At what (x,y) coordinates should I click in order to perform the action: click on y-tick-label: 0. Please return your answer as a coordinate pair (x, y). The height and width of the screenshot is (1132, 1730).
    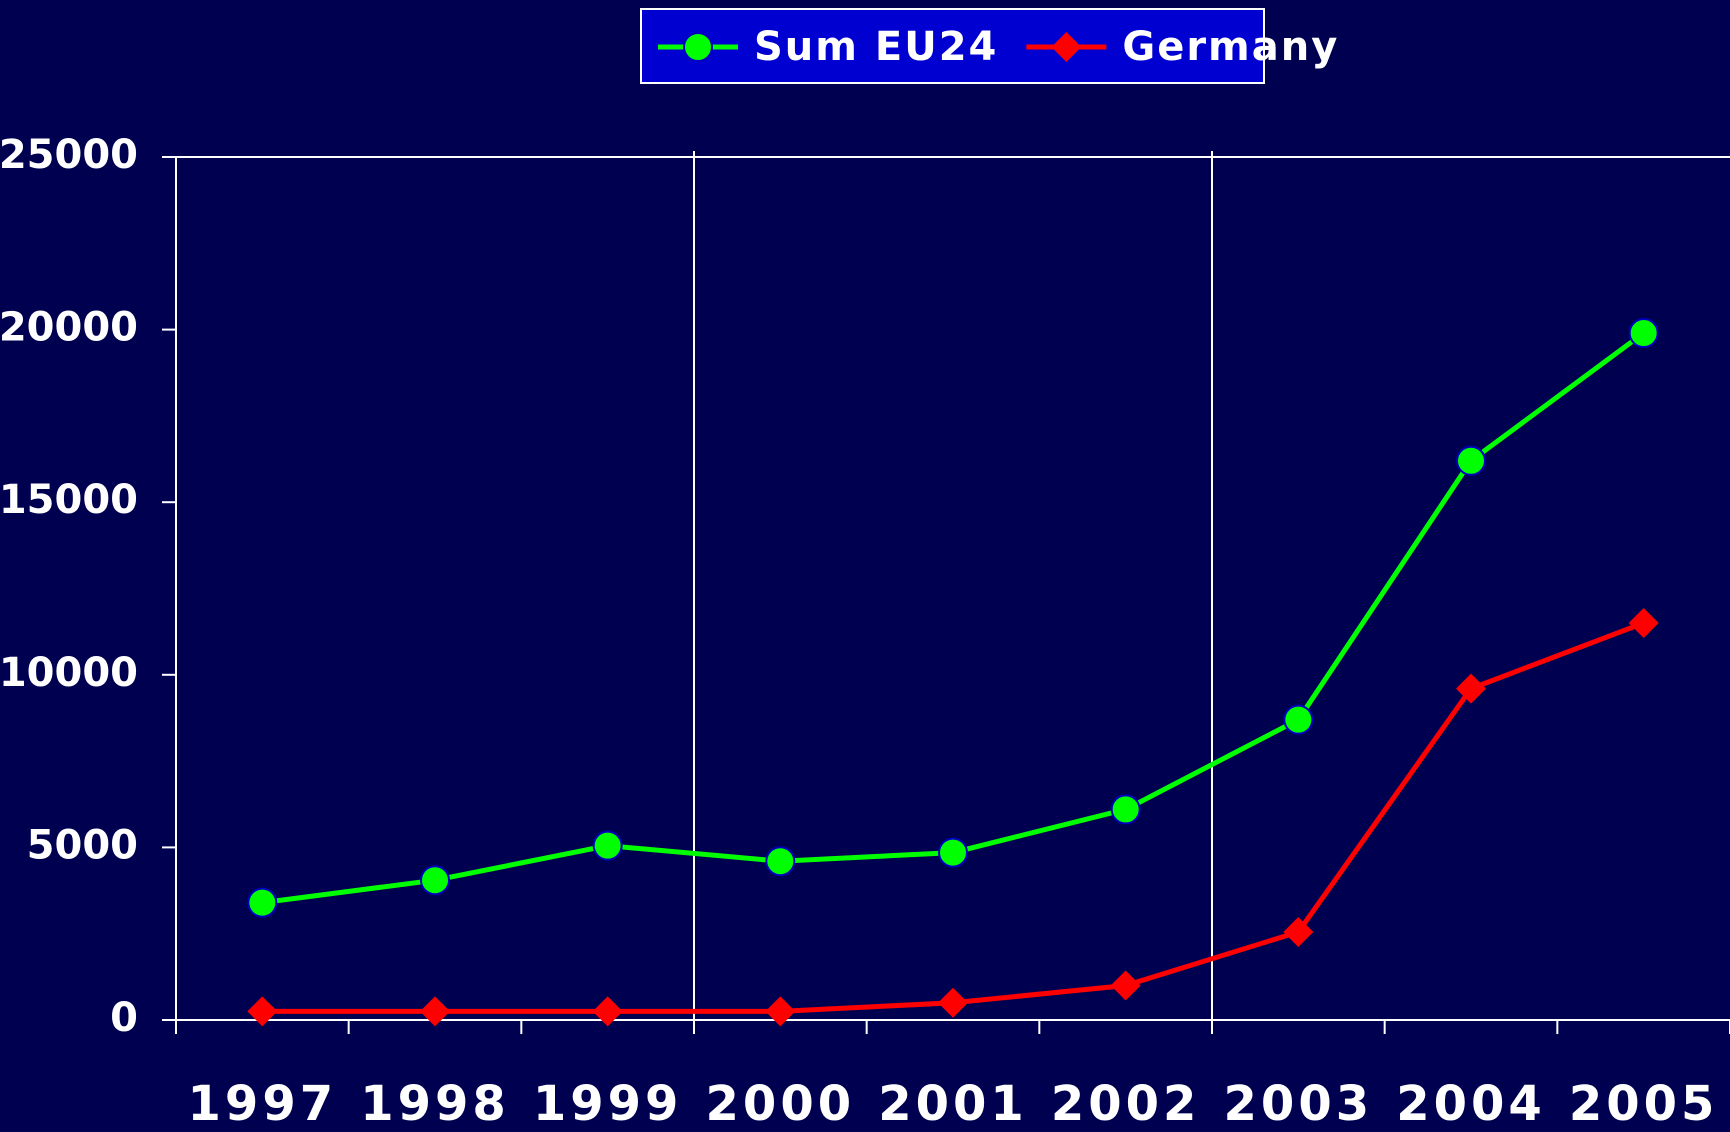
    Looking at the image, I should click on (124, 1018).